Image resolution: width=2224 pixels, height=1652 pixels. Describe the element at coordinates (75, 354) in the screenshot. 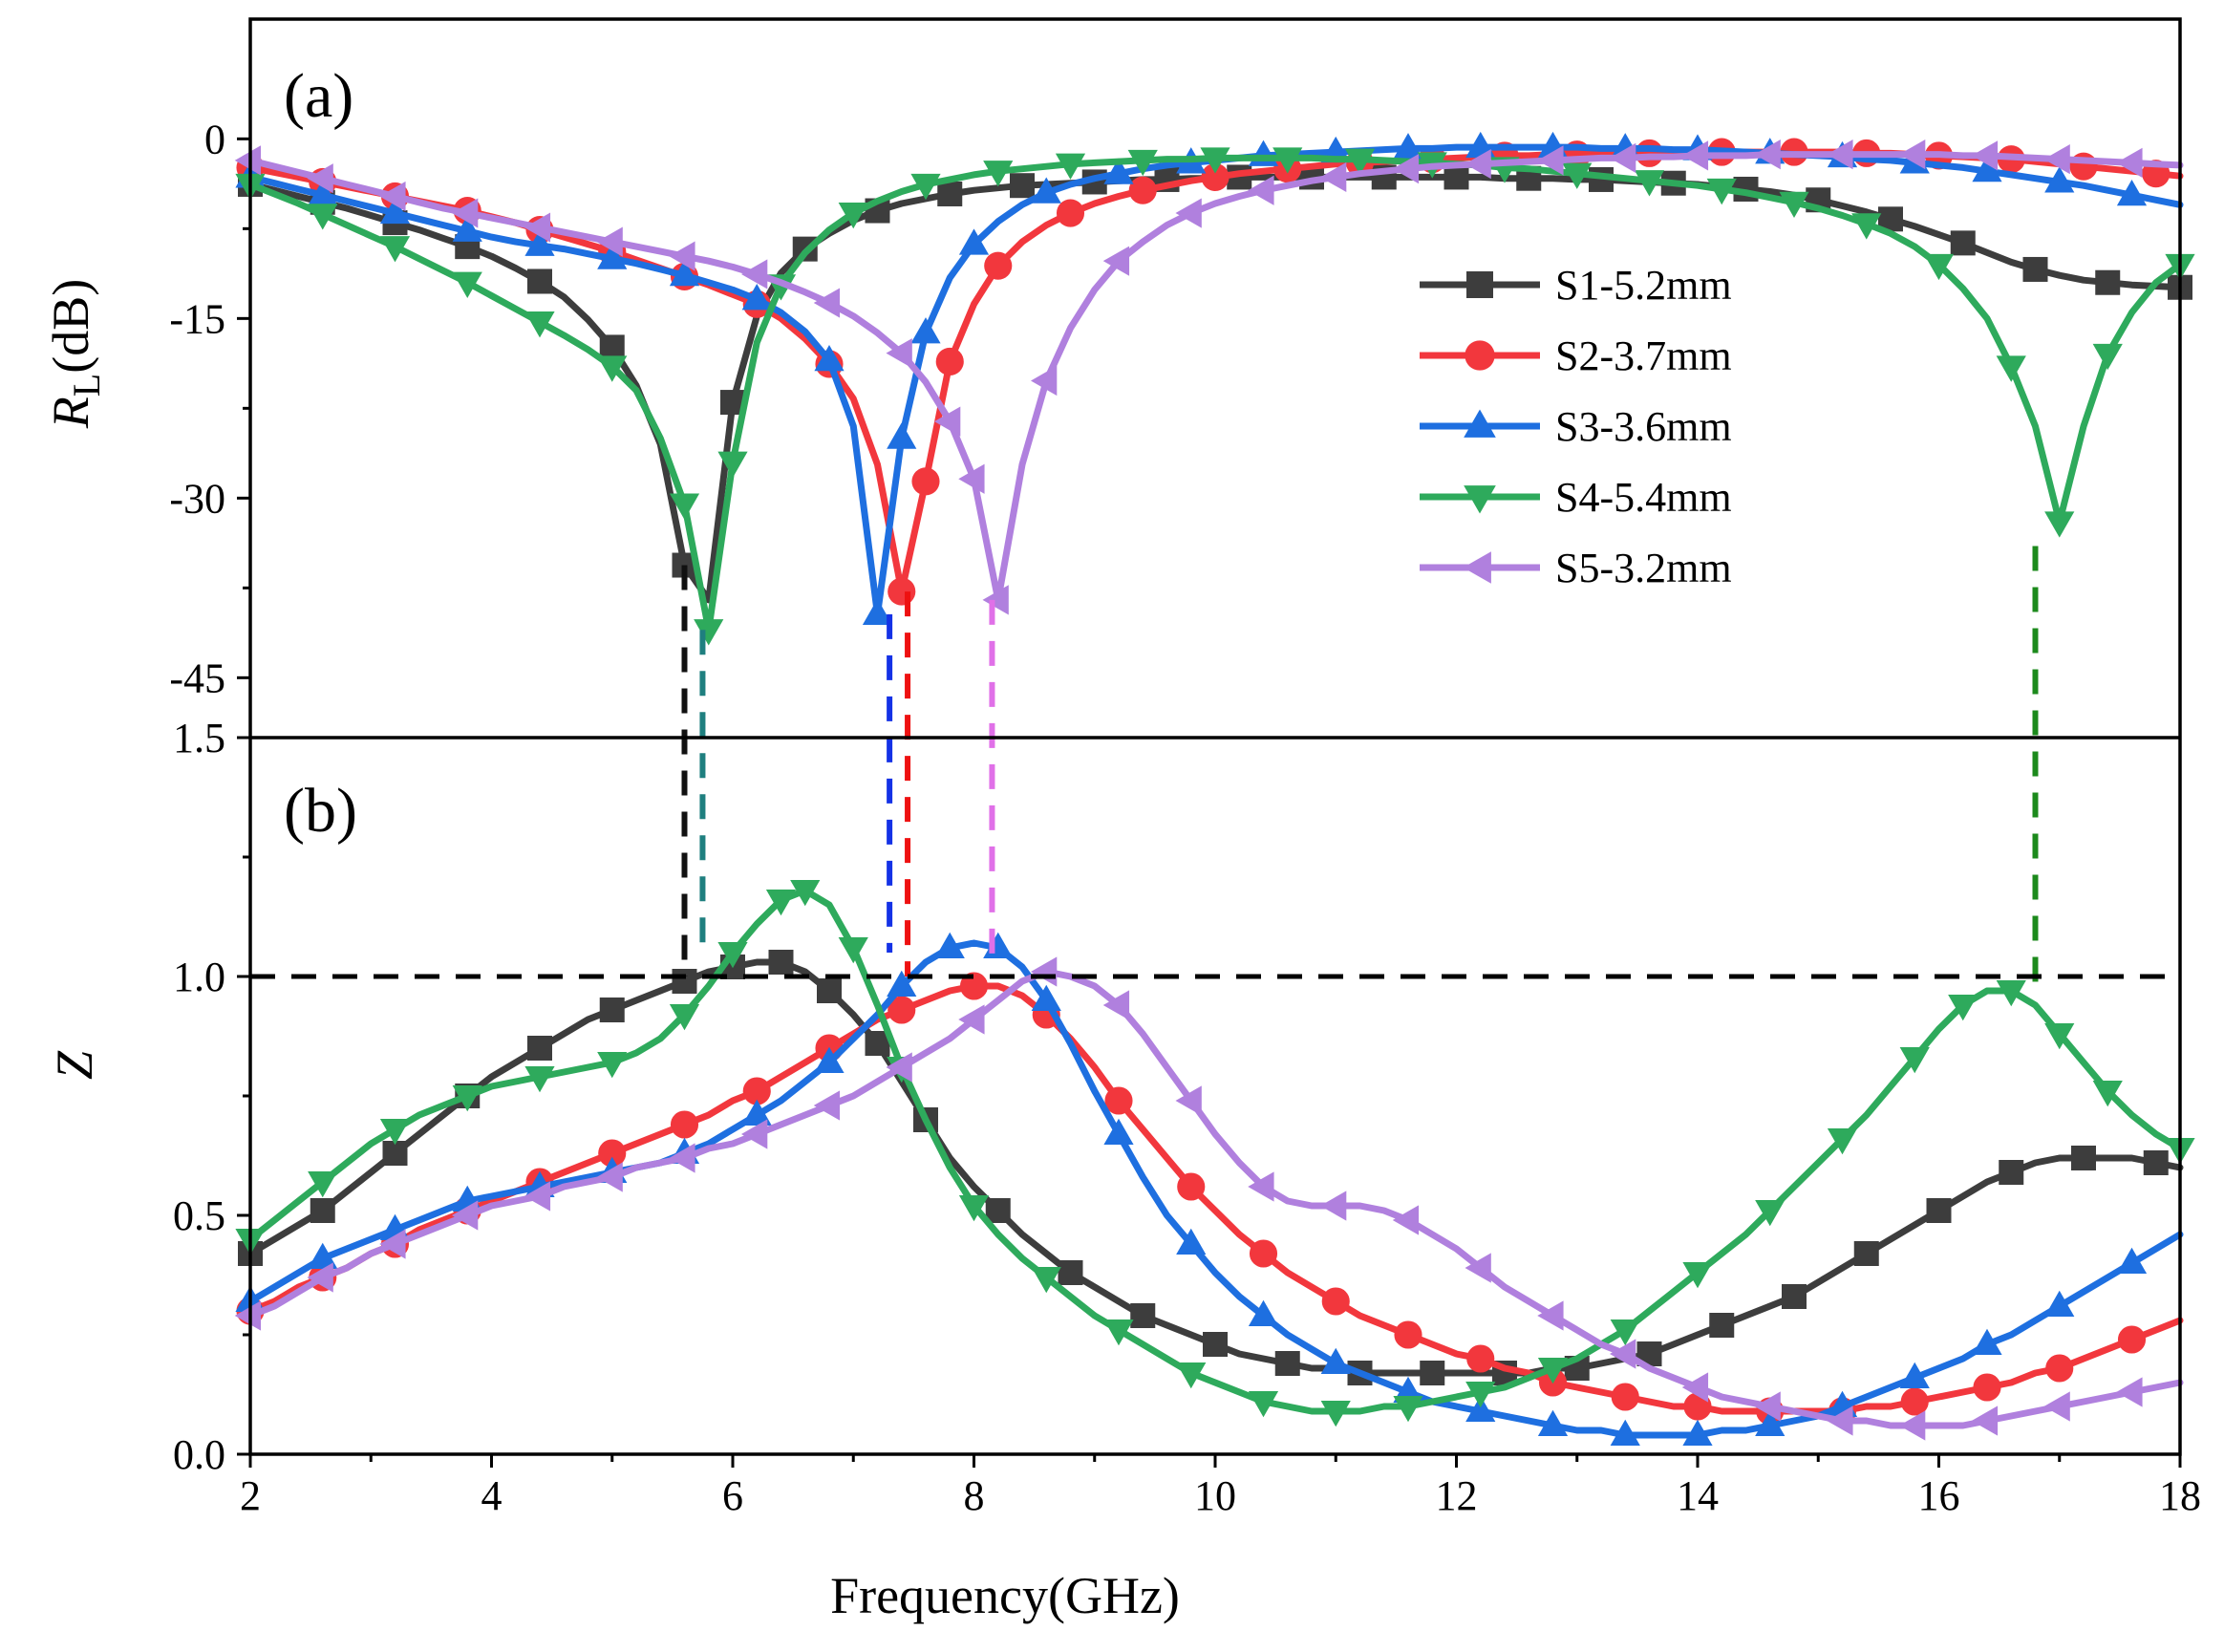

I see `y-axis-title-a: RL(dB)` at that location.